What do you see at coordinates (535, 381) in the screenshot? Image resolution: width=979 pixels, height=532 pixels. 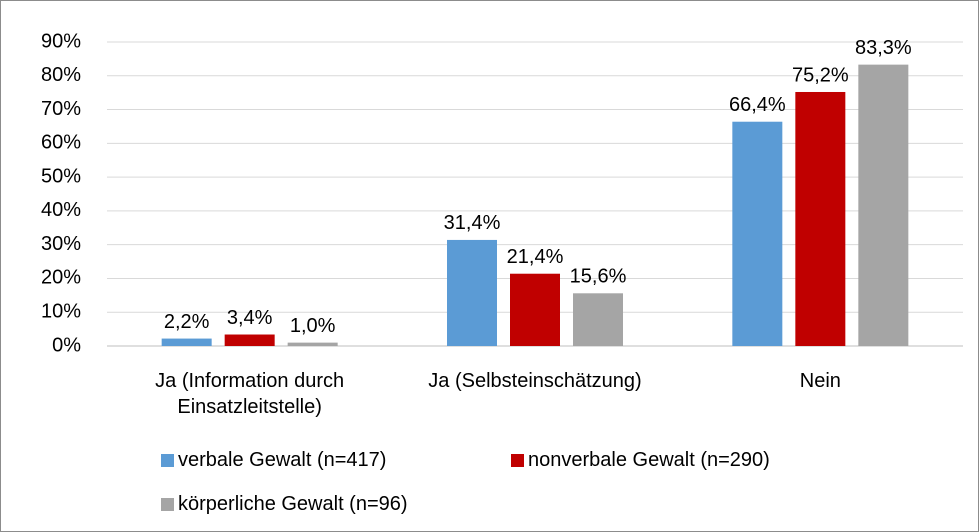 I see `x-tick-label: Ja (Selbsteinschätzung)` at bounding box center [535, 381].